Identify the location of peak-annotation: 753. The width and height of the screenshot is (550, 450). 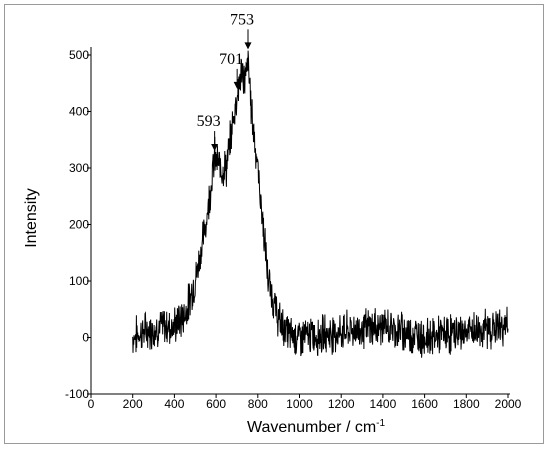
(242, 30).